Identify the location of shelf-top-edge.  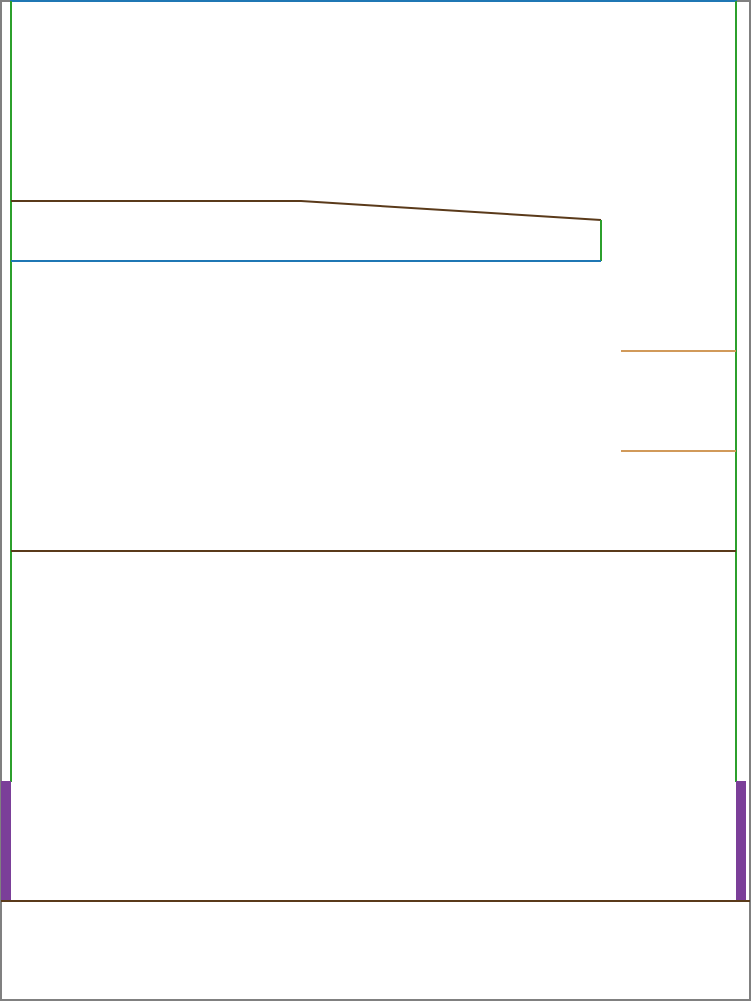
(306, 210).